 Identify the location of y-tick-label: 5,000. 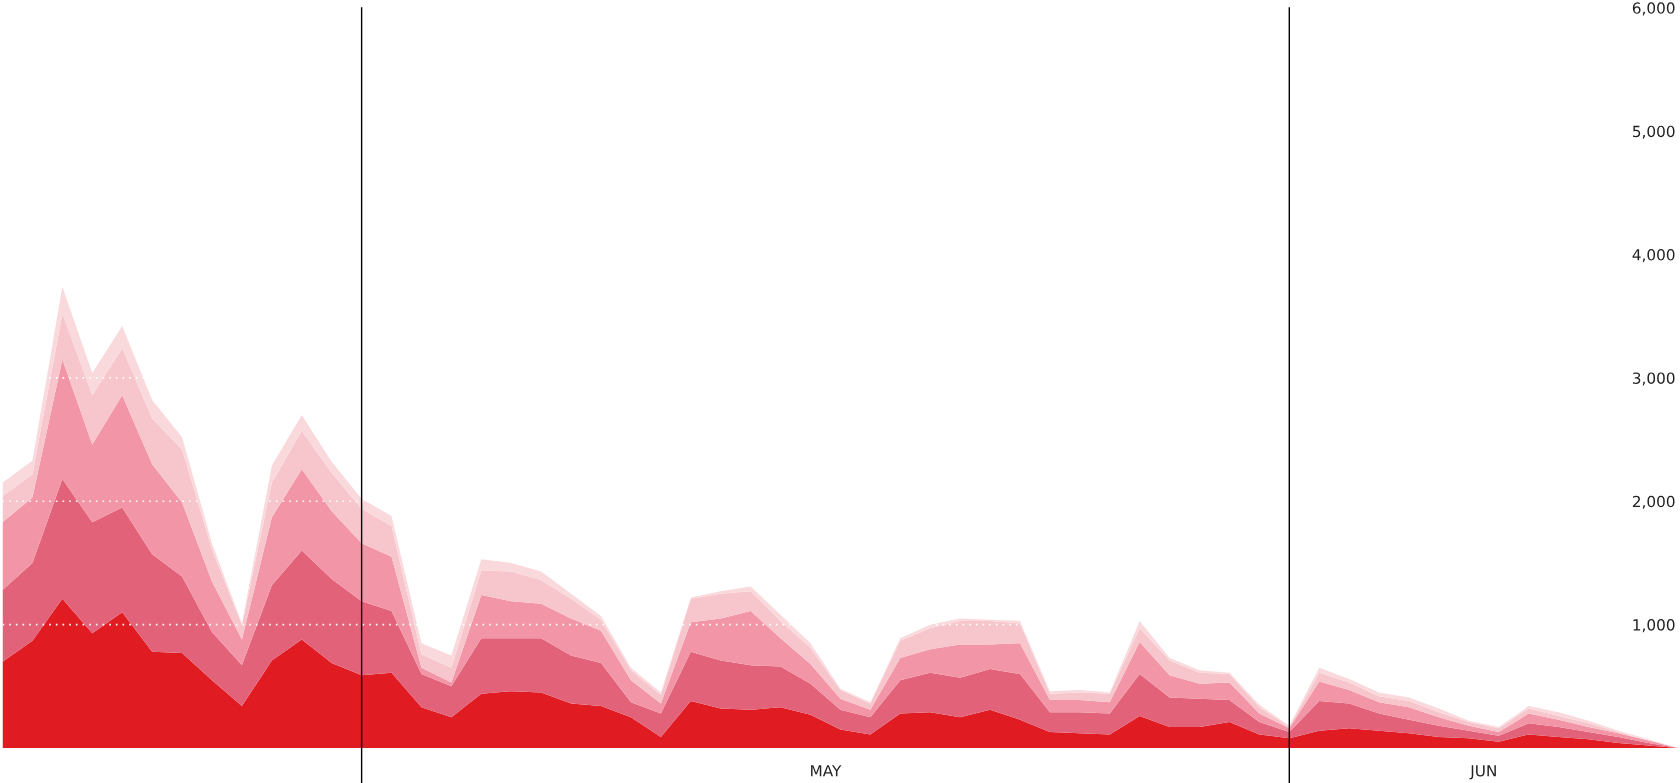
(1653, 132).